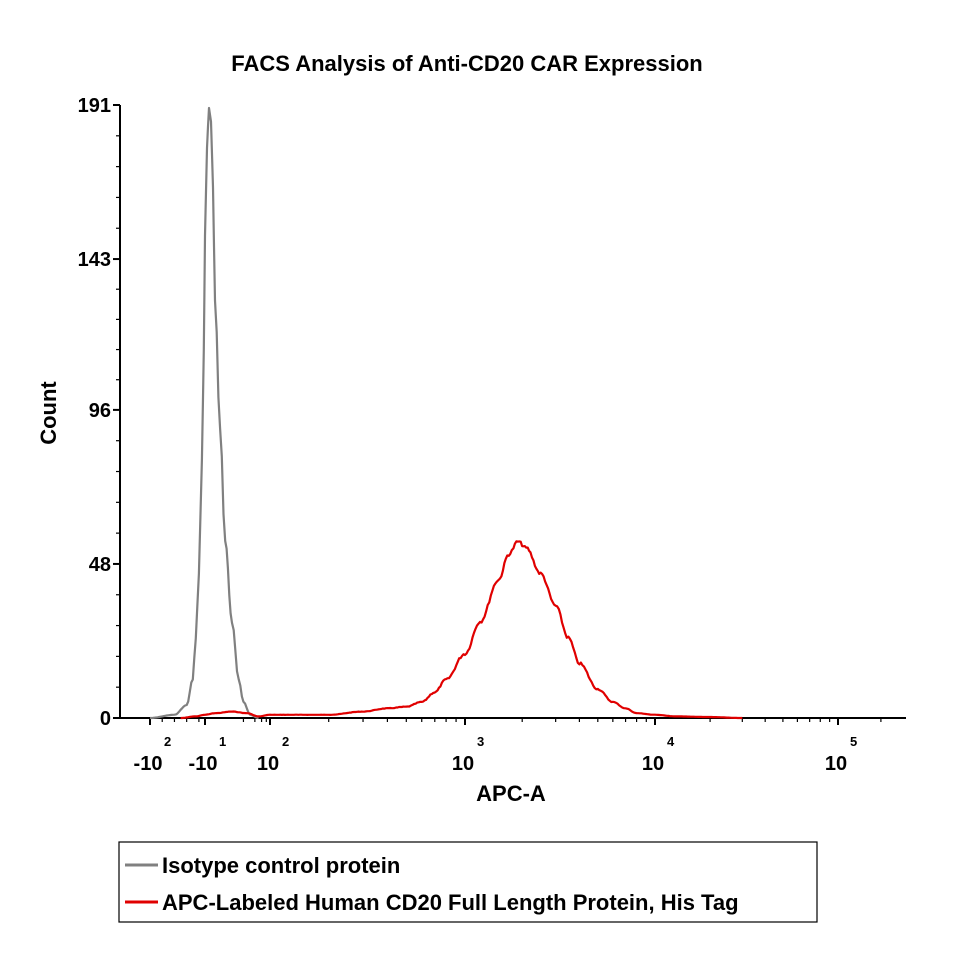 Image resolution: width=966 pixels, height=966 pixels. I want to click on y-tick-label: 143, so click(94, 260).